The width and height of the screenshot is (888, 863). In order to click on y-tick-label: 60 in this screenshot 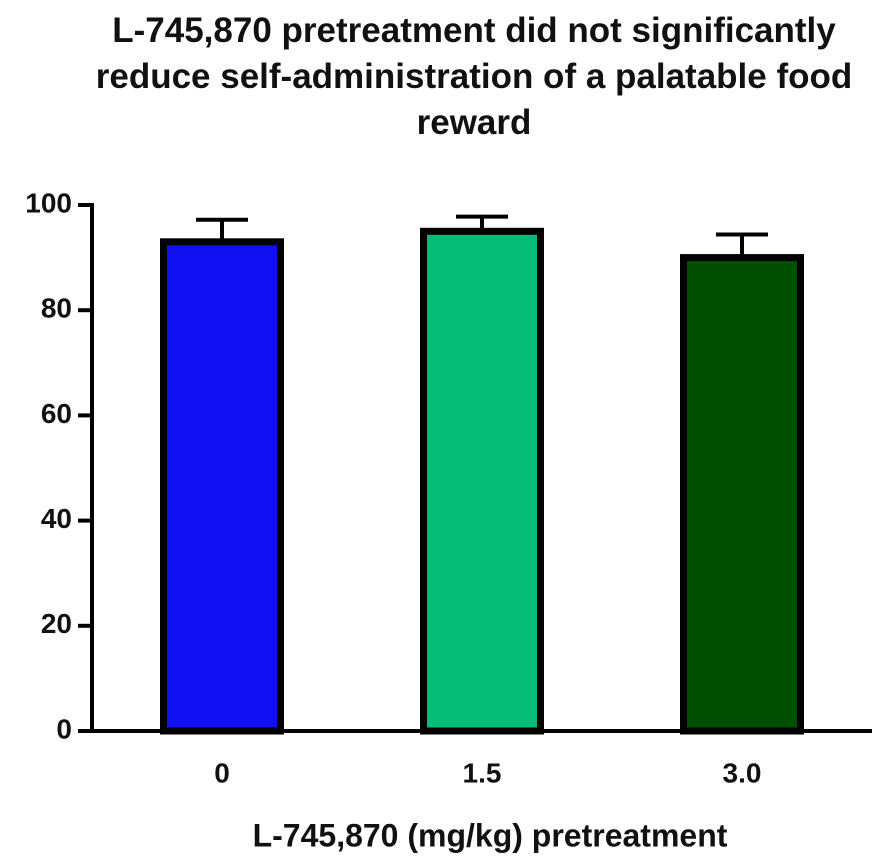, I will do `click(56, 413)`.